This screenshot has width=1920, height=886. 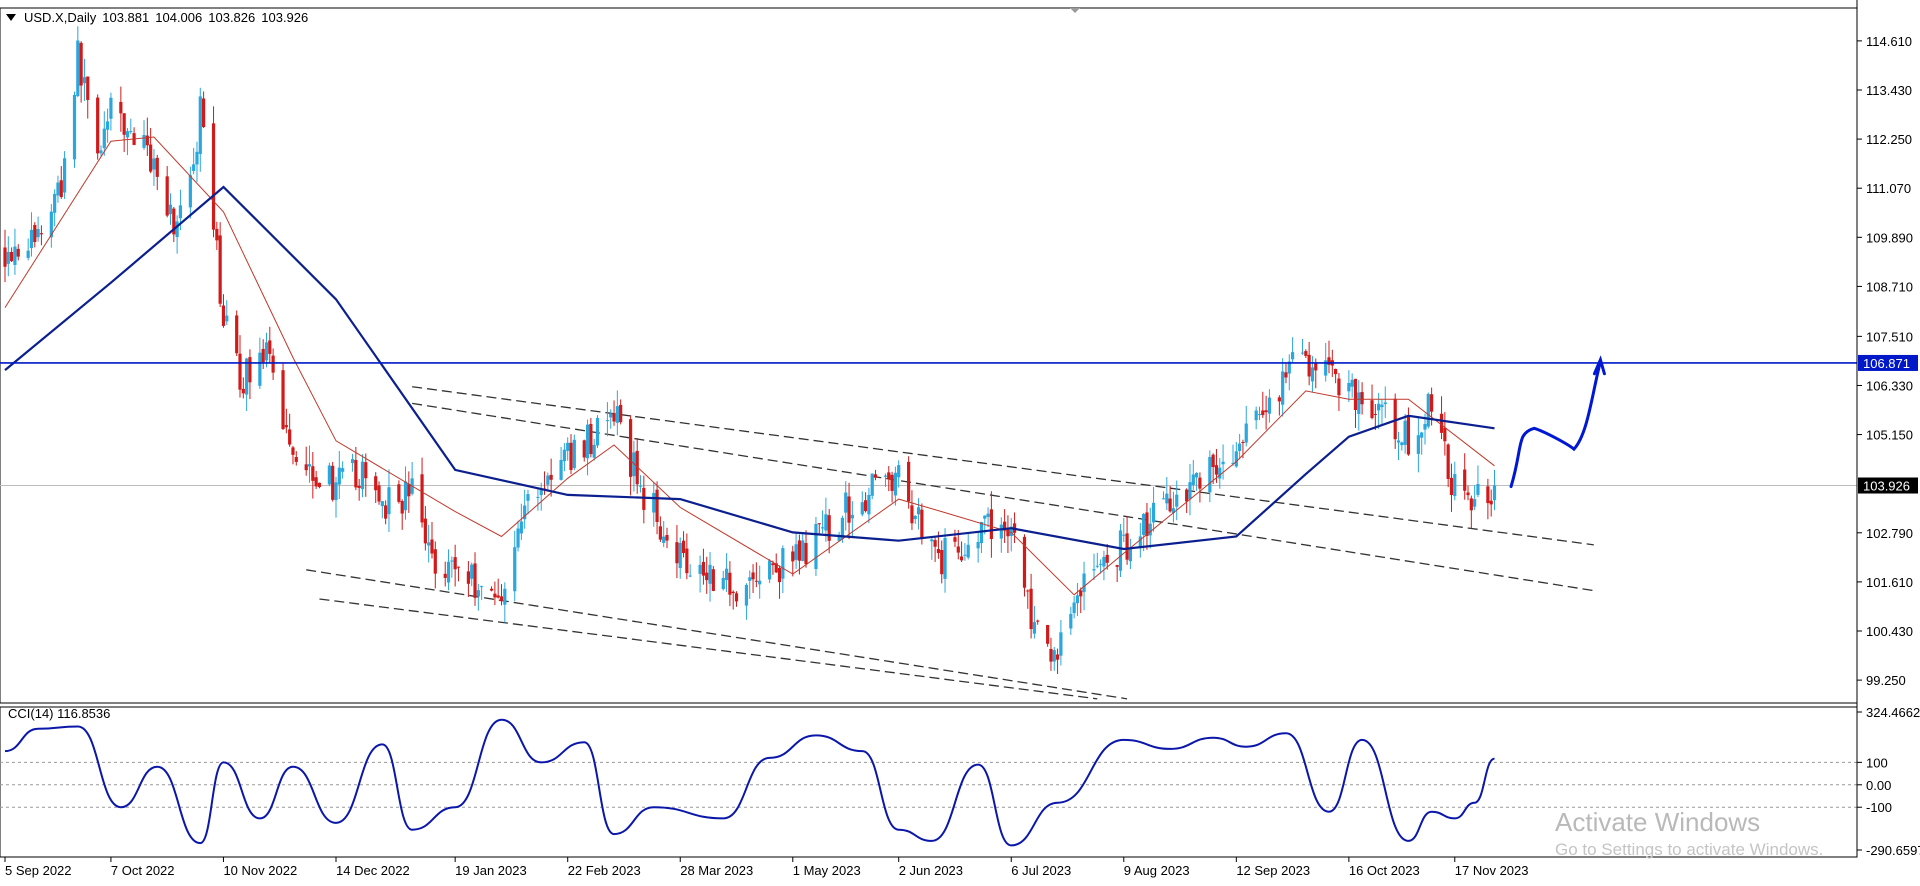 I want to click on price-tick-label: 99.250, so click(x=1886, y=680).